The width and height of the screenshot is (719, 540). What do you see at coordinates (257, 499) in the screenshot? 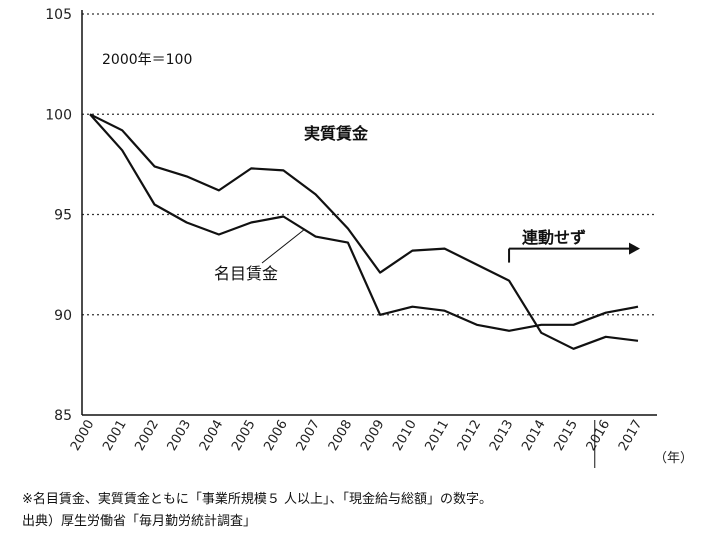
I see `footnote-note: ※名目賃金、実質賃金ともに「事業所規模５ 人以上」、「現金給与総額」の数字。` at bounding box center [257, 499].